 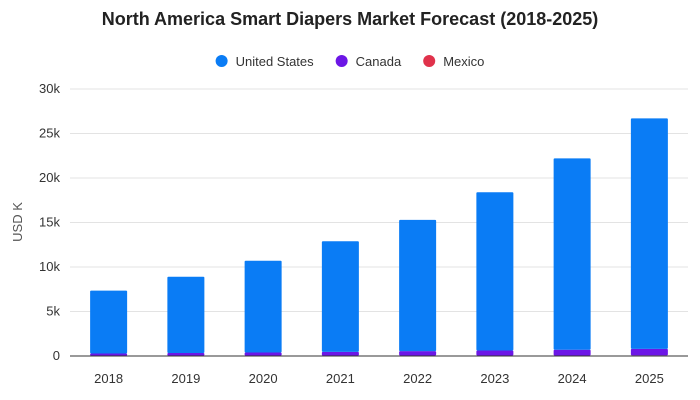 What do you see at coordinates (649, 378) in the screenshot?
I see `x-tick-label-2025: 2025` at bounding box center [649, 378].